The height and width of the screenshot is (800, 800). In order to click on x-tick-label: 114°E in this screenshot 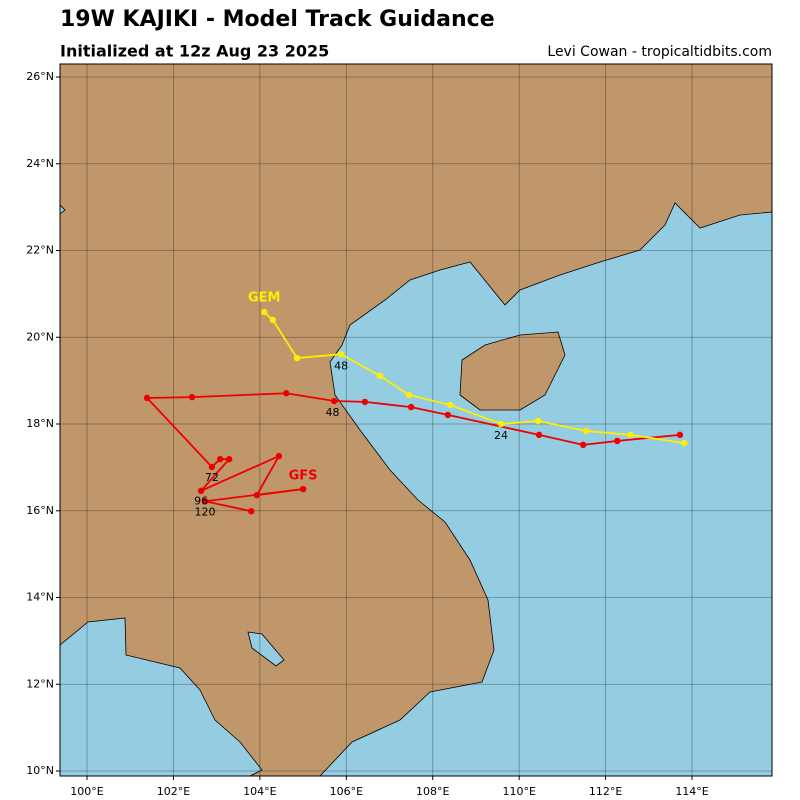, I will do `click(691, 791)`.